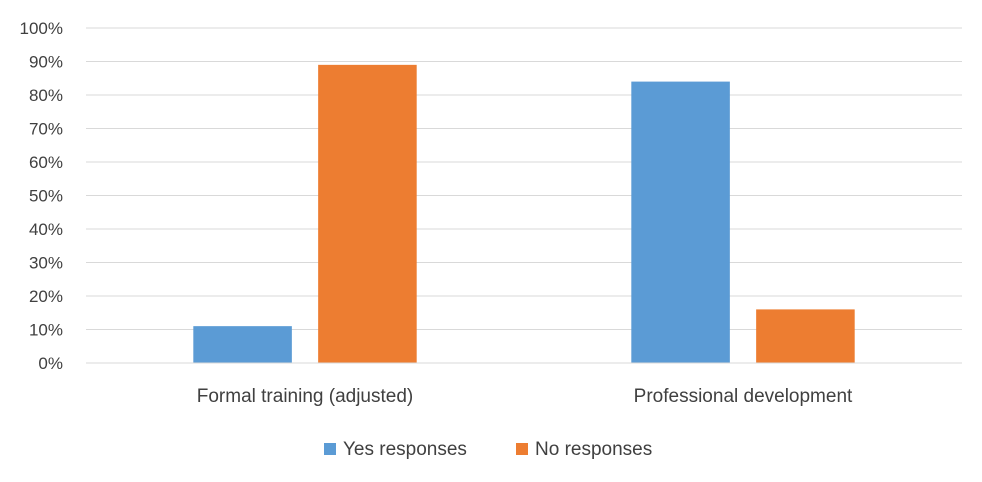 The width and height of the screenshot is (982, 482). I want to click on legend-label: Yes responses, so click(405, 449).